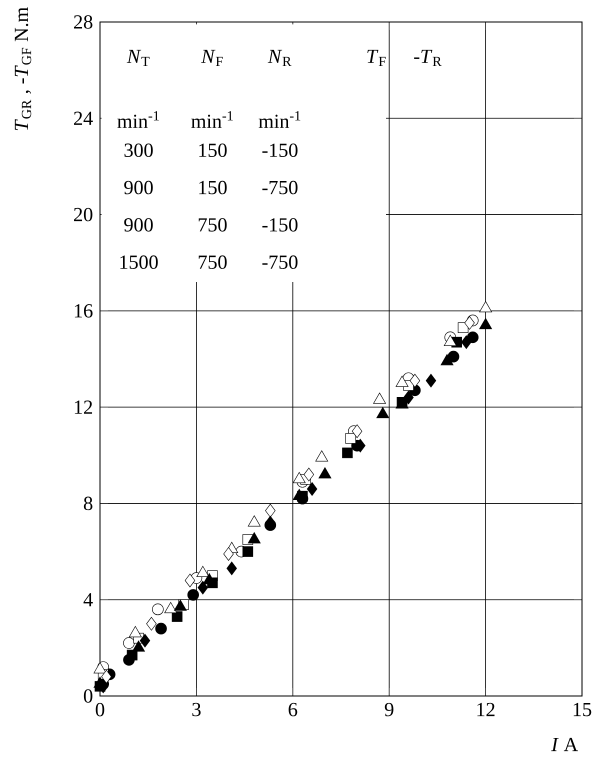  Describe the element at coordinates (139, 262) in the screenshot. I see `annotation: 1500` at that location.